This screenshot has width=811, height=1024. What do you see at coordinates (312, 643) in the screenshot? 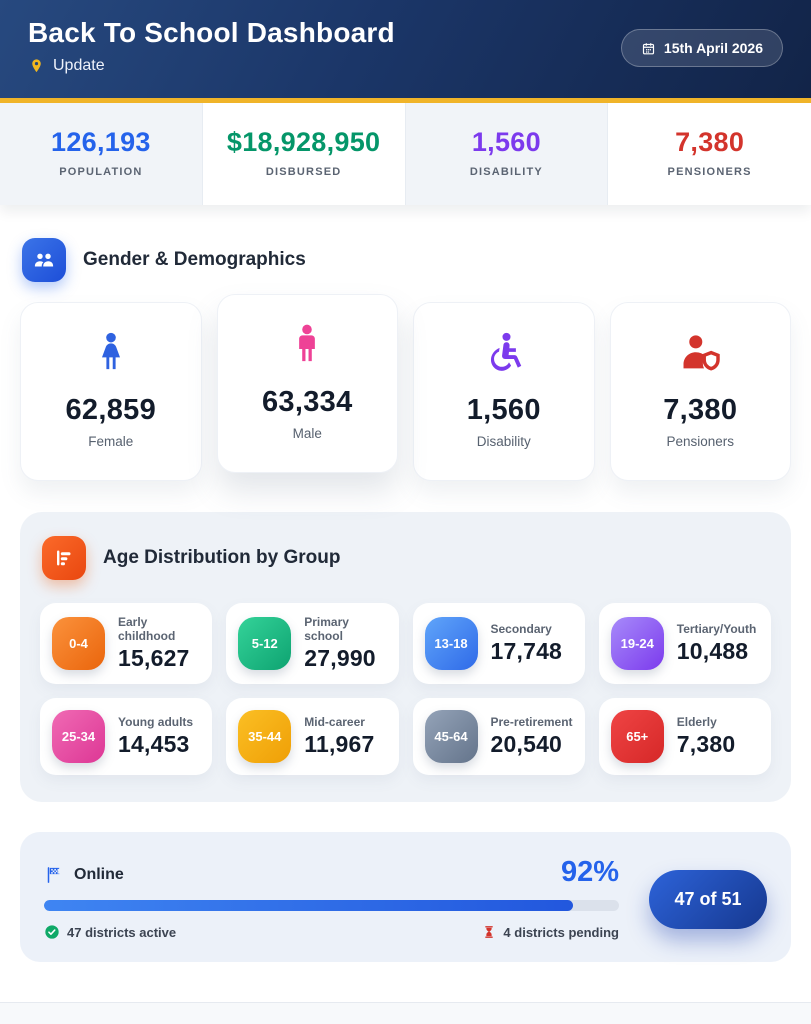
I see `age-card-primary-school: 5-12 Primary school 27,990` at bounding box center [312, 643].